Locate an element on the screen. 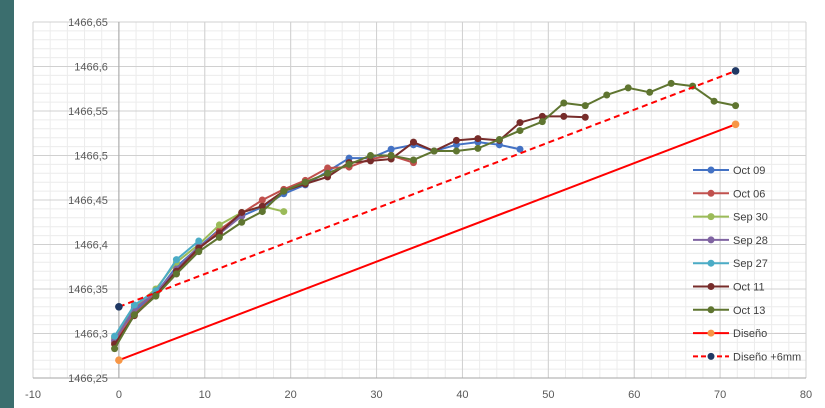 The height and width of the screenshot is (408, 825). y-tick-label: 1466,65 is located at coordinates (88, 23).